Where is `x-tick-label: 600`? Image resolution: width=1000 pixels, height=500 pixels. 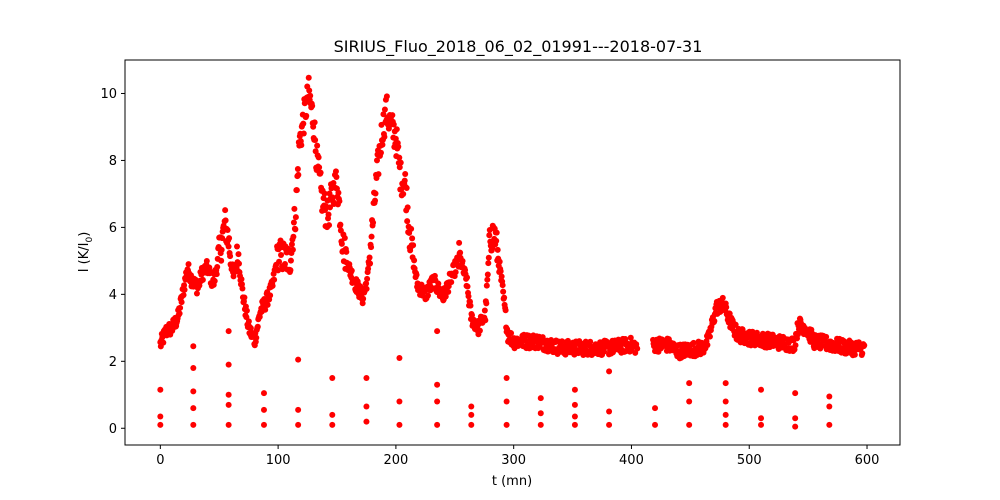
x-tick-label: 600 is located at coordinates (867, 460).